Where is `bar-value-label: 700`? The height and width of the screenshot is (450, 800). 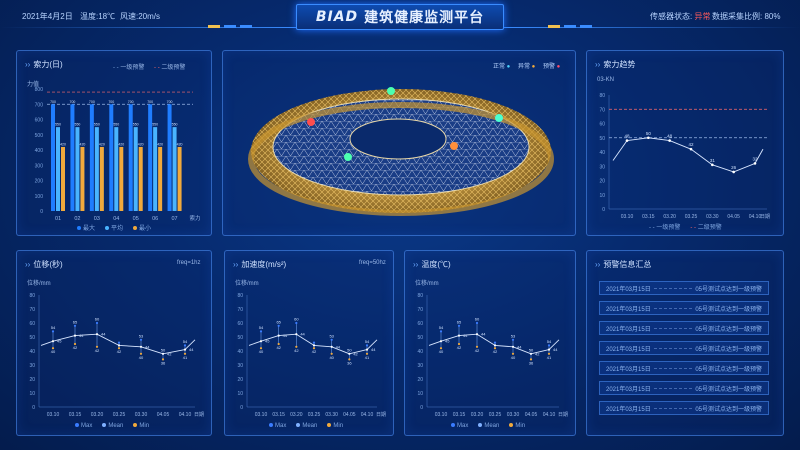
bar-value-label: 700 is located at coordinates (131, 102).